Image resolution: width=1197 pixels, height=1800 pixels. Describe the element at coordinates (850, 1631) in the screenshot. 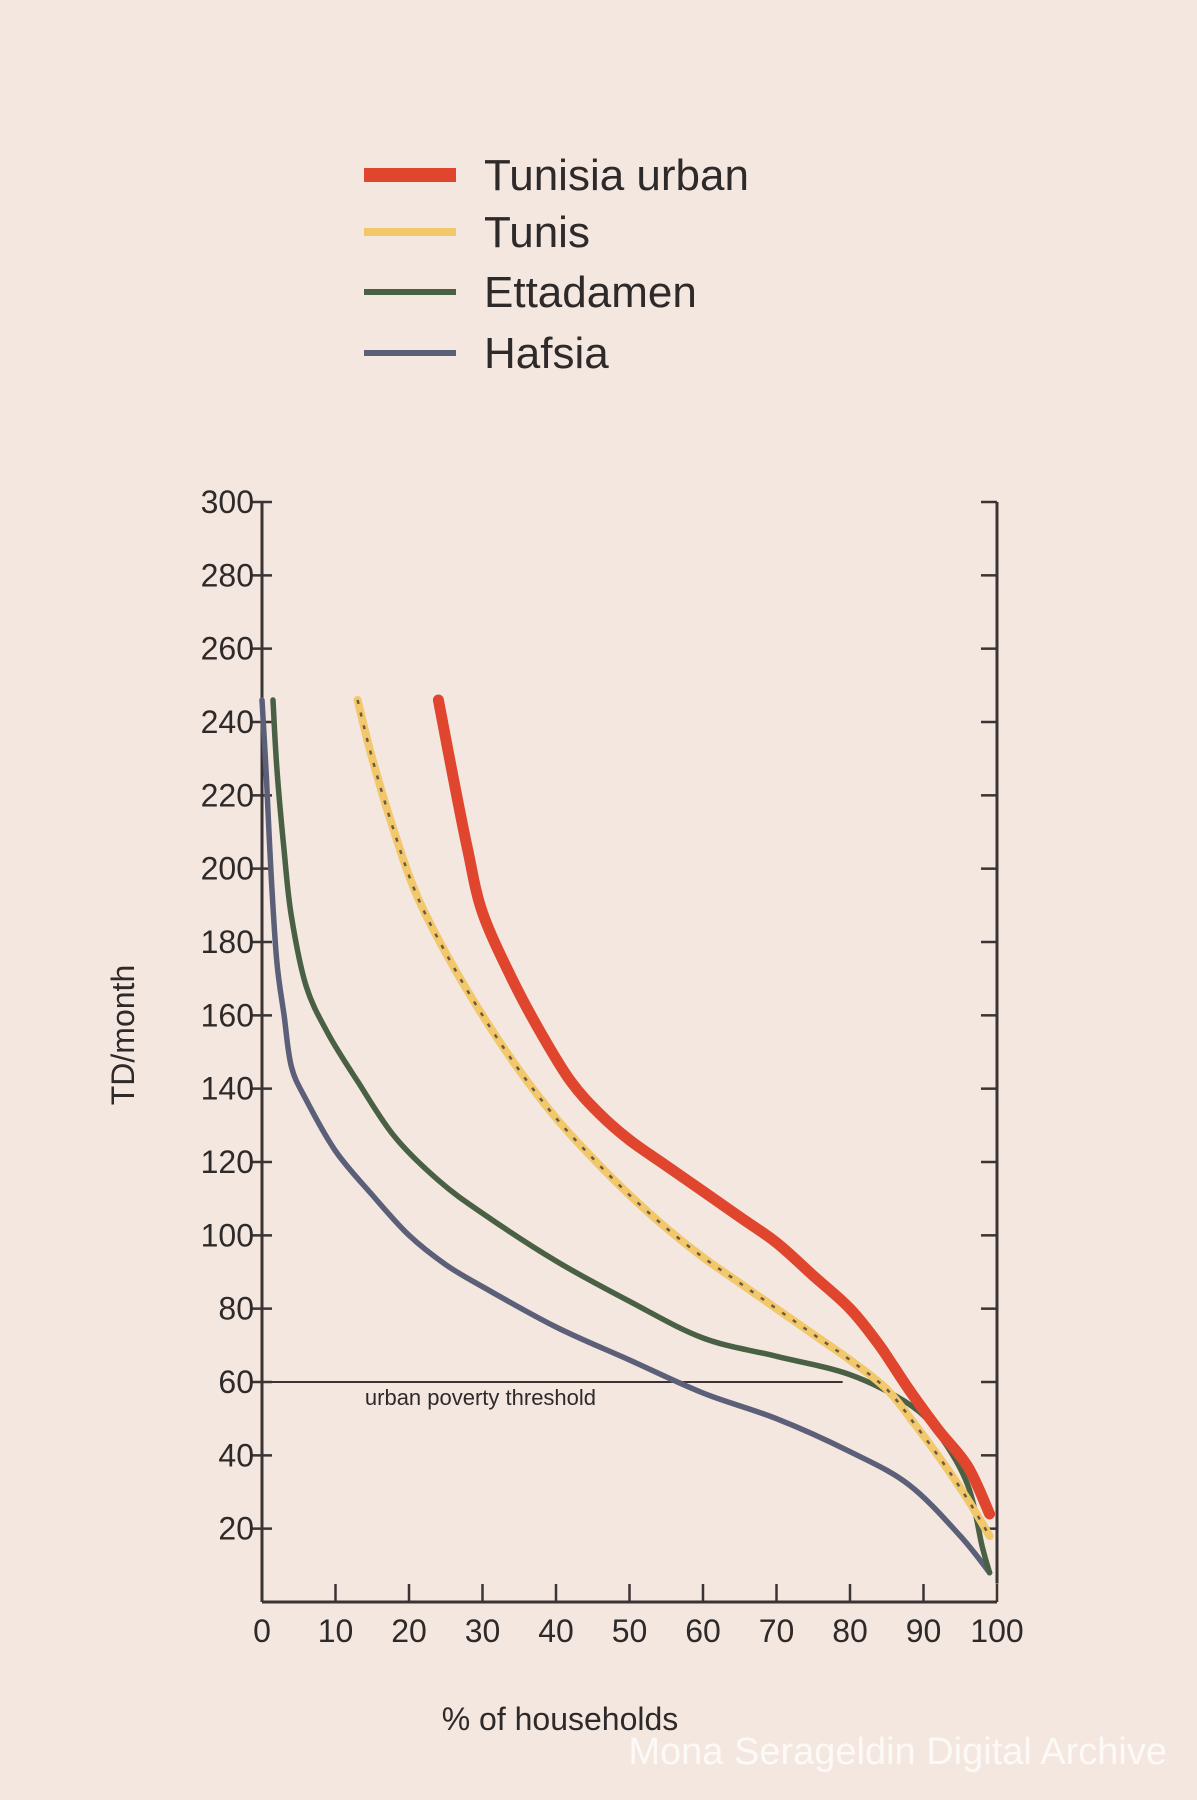

I see `x-tick-label: 80` at that location.